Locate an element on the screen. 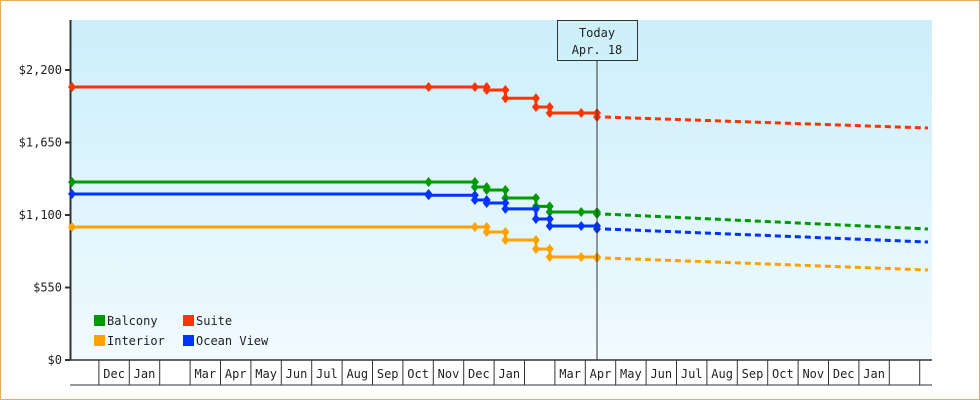 The width and height of the screenshot is (980, 400). today-box is located at coordinates (597, 40).